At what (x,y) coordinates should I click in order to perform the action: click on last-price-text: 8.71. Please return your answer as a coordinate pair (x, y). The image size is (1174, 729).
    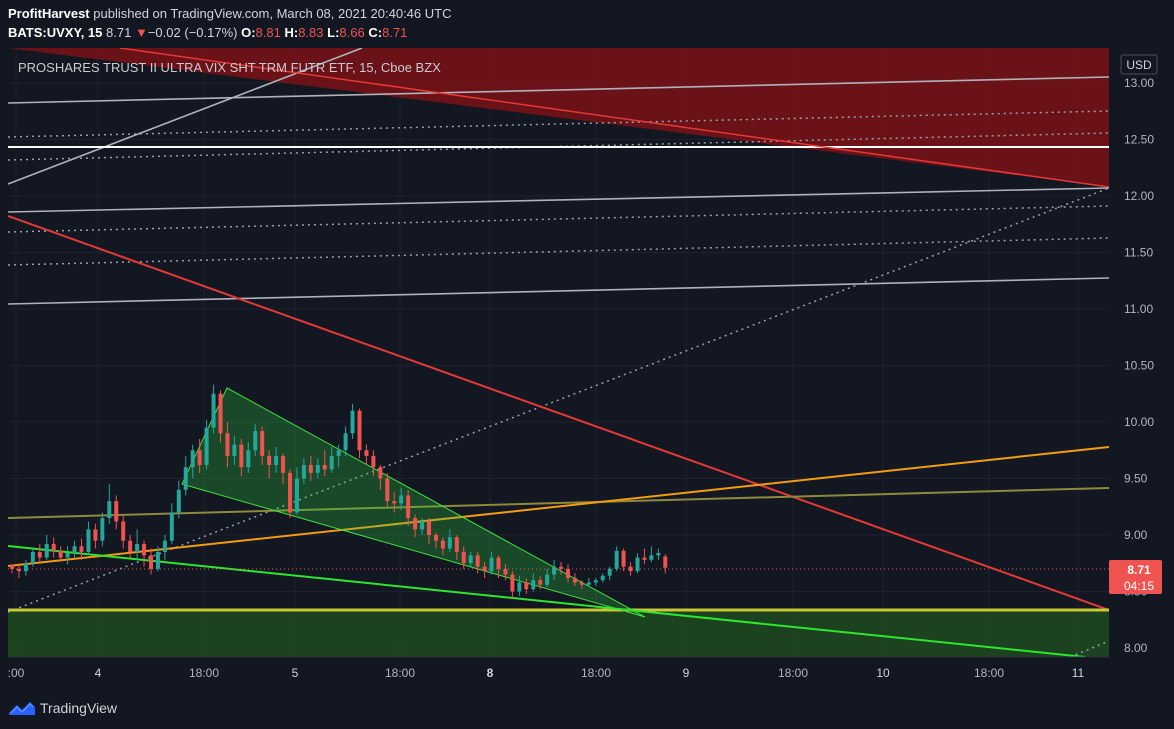
    Looking at the image, I should click on (1139, 570).